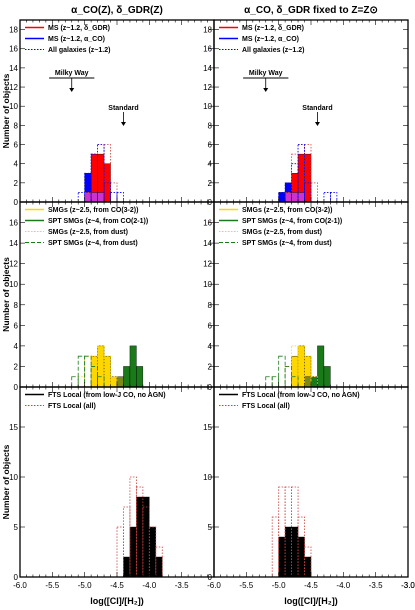 The image size is (415, 610). I want to click on x-tick-label: -4.5, so click(311, 585).